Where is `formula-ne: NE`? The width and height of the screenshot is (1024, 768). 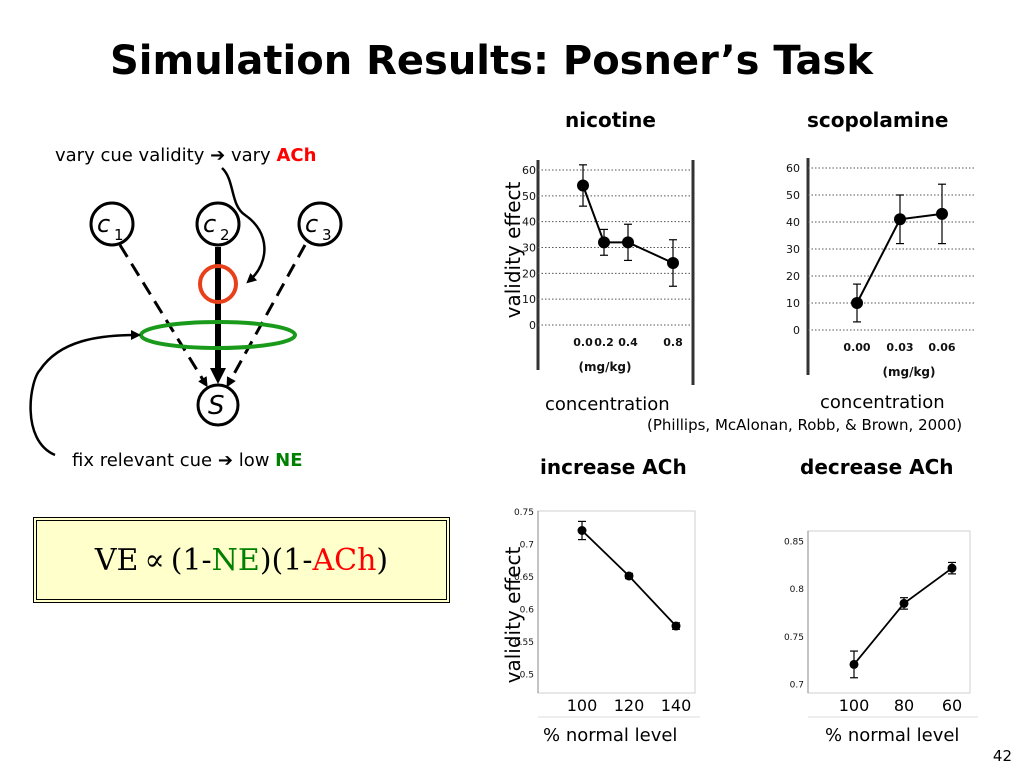 formula-ne: NE is located at coordinates (235, 560).